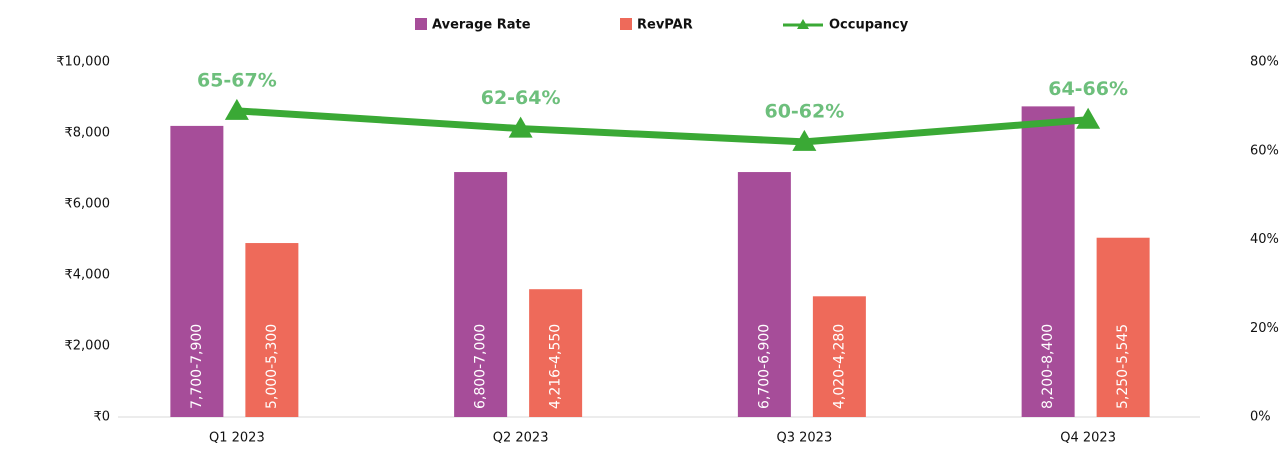 The image size is (1281, 463). What do you see at coordinates (237, 438) in the screenshot?
I see `x-tick-label: Q1 2023` at bounding box center [237, 438].